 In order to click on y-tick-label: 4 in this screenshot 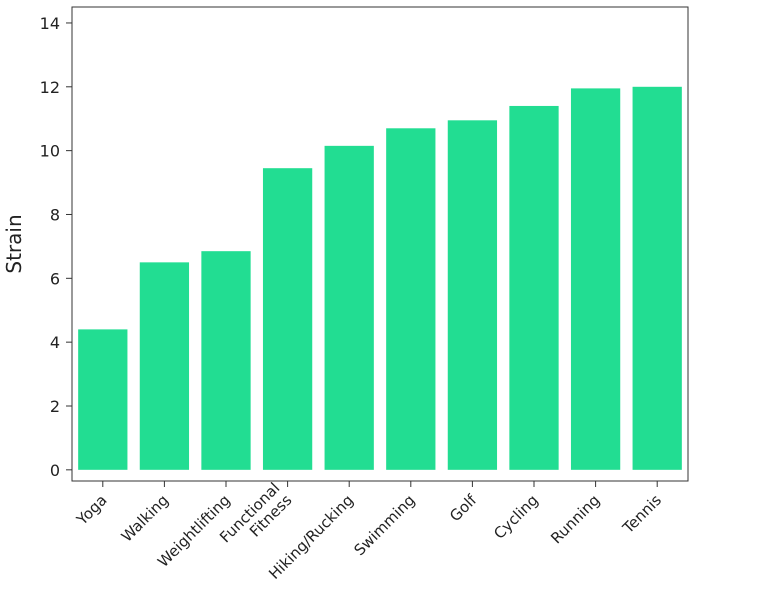, I will do `click(55, 342)`.